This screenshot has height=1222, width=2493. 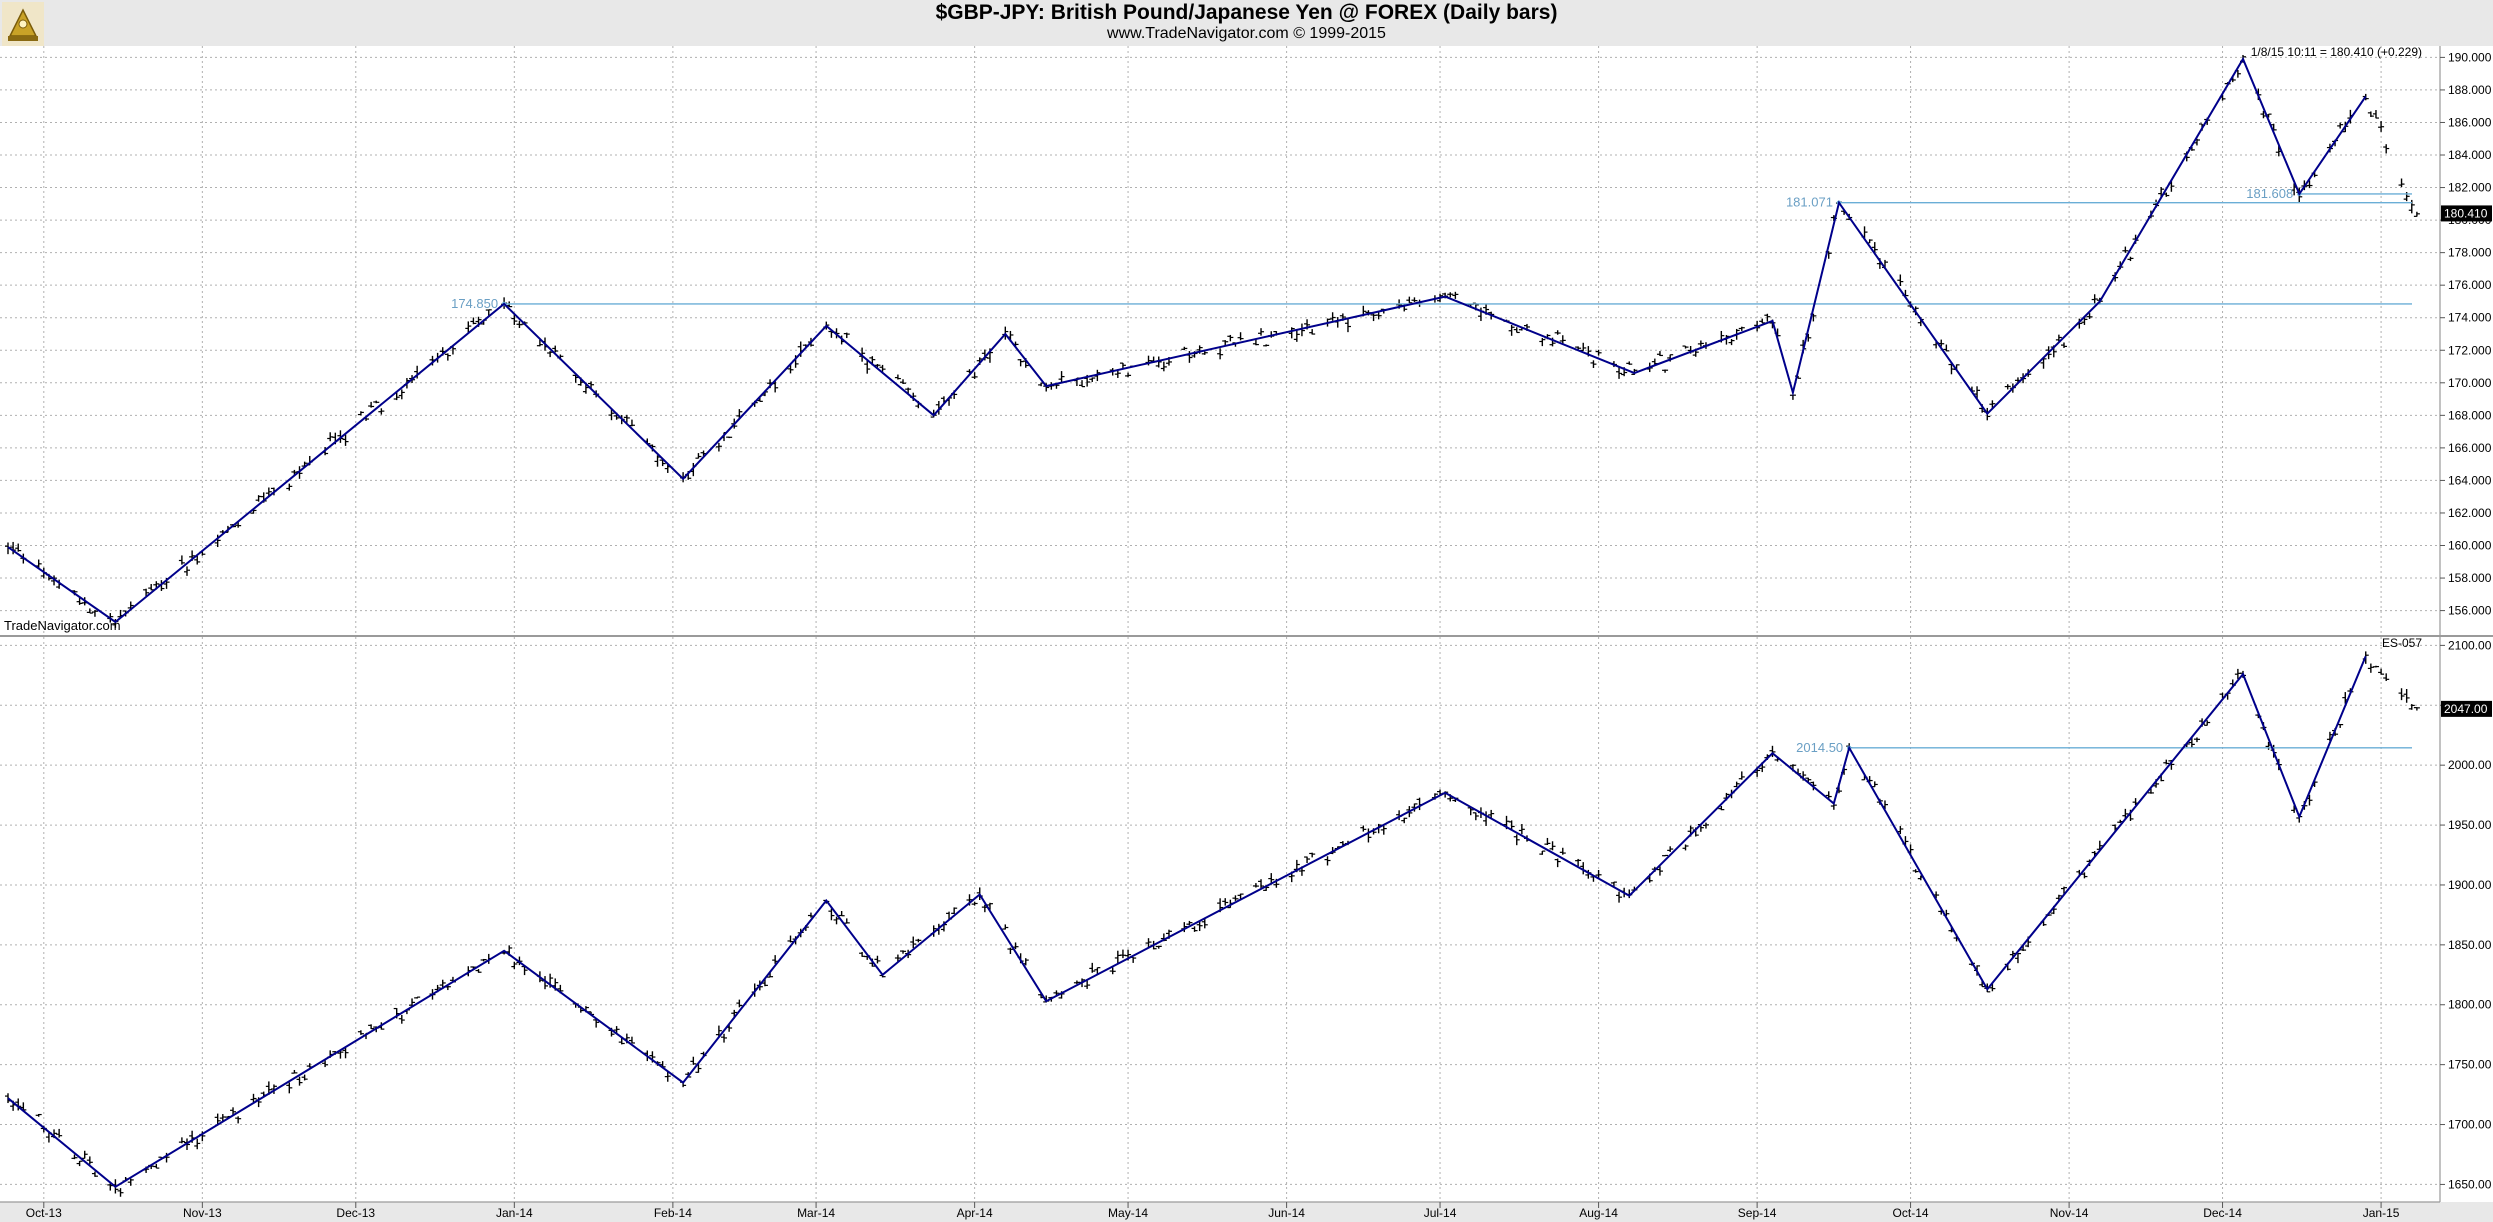 What do you see at coordinates (2069, 1213) in the screenshot?
I see `x-tick-label: Nov-14` at bounding box center [2069, 1213].